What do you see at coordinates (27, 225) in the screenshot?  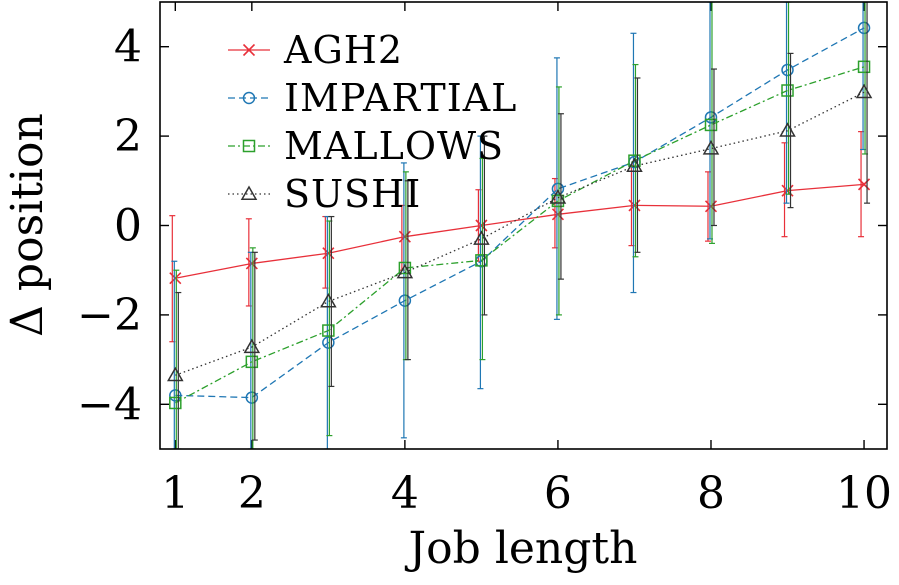 I see `y-axis-title: Δ position` at bounding box center [27, 225].